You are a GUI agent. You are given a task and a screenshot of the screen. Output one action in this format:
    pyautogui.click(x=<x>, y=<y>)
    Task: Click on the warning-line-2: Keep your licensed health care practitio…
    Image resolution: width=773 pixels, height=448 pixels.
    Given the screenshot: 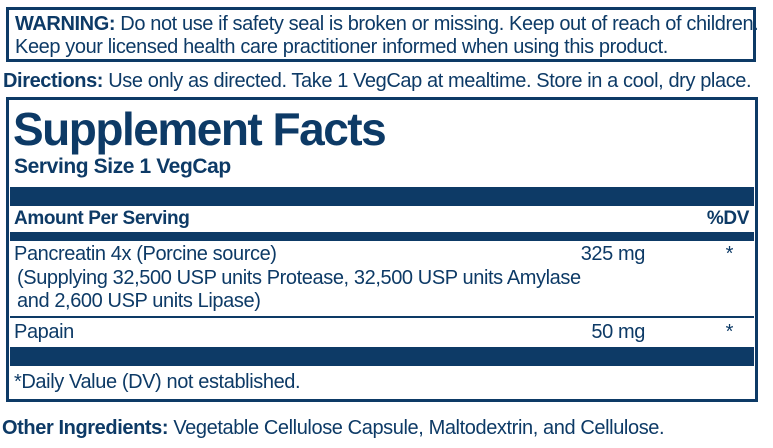 What is the action you would take?
    pyautogui.click(x=384, y=47)
    